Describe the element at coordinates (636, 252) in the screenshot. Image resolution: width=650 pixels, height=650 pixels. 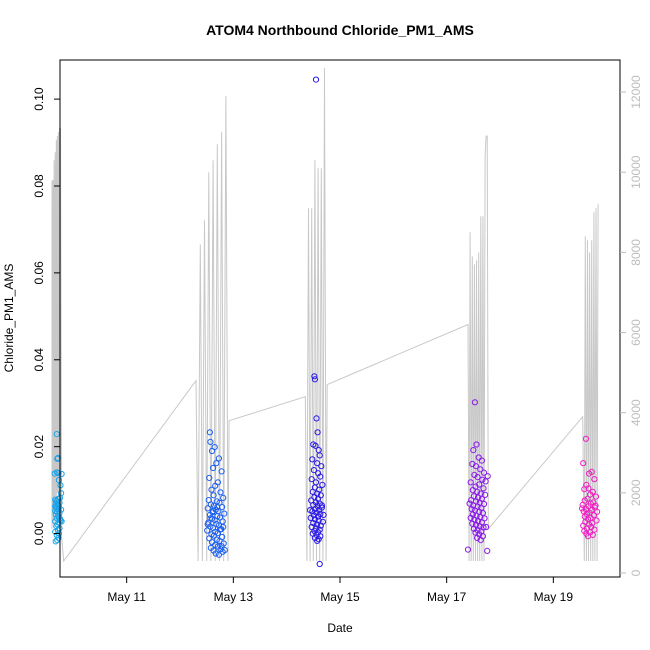
I see `y2-tick-label: 8000` at that location.